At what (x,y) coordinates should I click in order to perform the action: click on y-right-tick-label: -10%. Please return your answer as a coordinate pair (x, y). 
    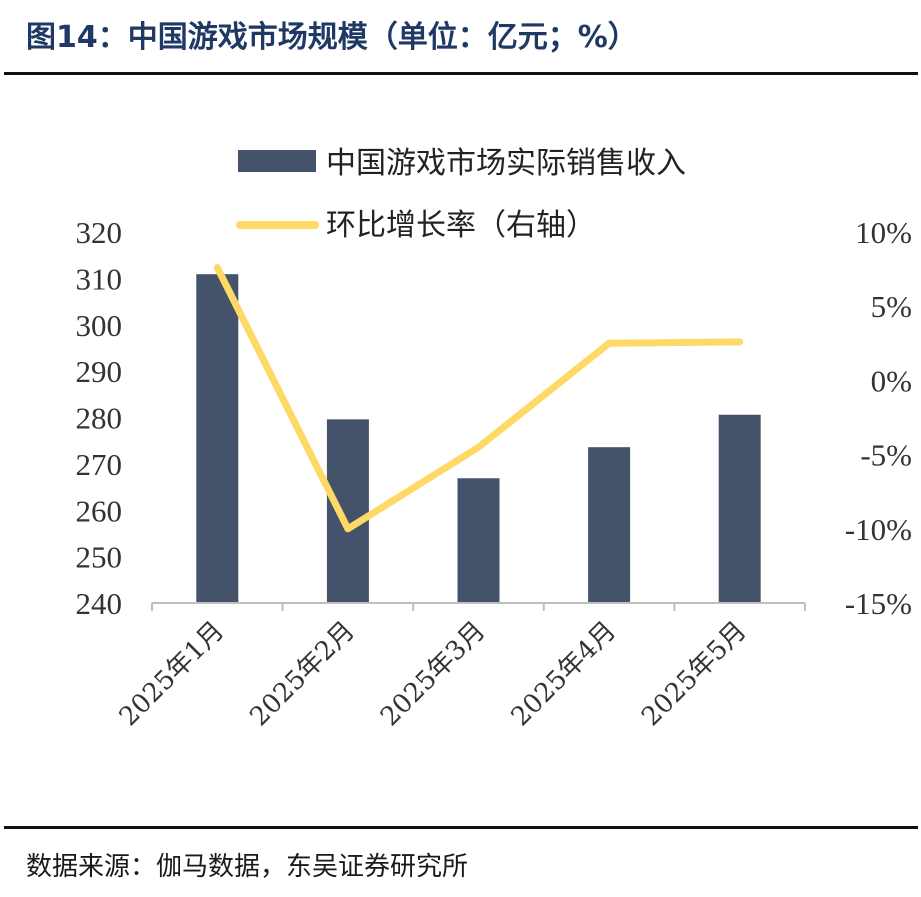
    Looking at the image, I should click on (878, 529).